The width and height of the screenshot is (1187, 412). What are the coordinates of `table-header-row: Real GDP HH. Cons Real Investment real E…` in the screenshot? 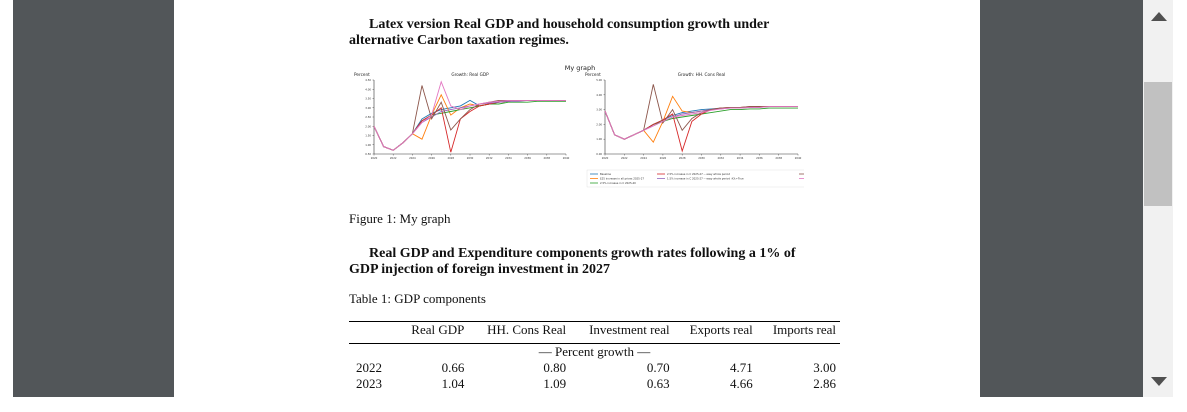 It's located at (594, 330).